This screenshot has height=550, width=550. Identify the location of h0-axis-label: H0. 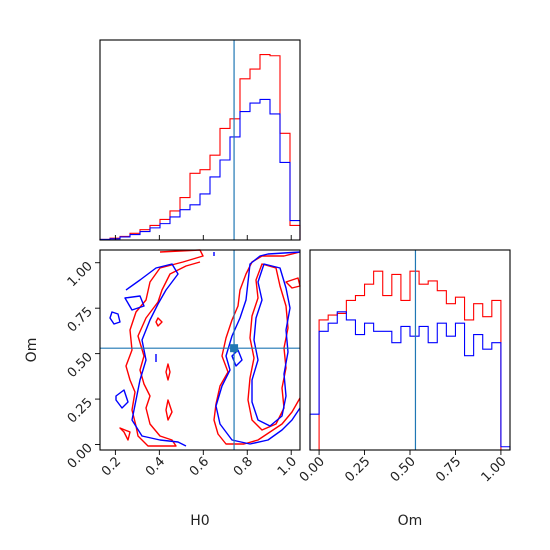
(199, 521).